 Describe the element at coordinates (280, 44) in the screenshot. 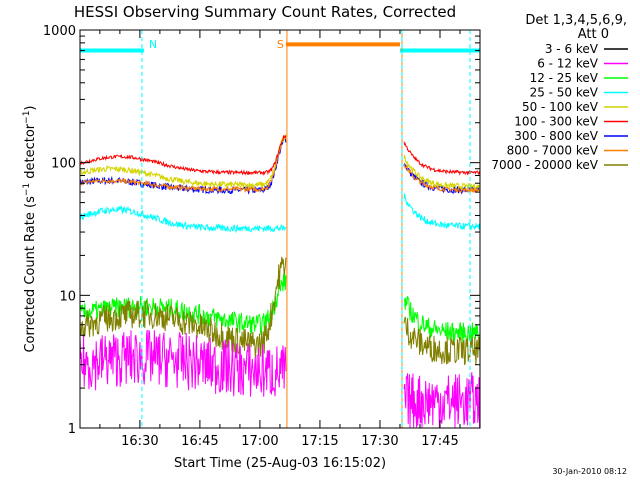

I see `flag-label: S` at that location.